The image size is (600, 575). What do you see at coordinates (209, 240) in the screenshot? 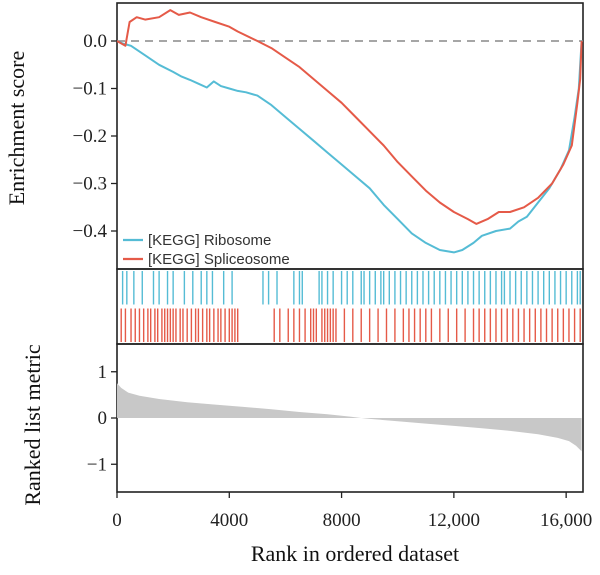
I see `legend-label-ribosome: [KEGG] Ribosome` at bounding box center [209, 240].